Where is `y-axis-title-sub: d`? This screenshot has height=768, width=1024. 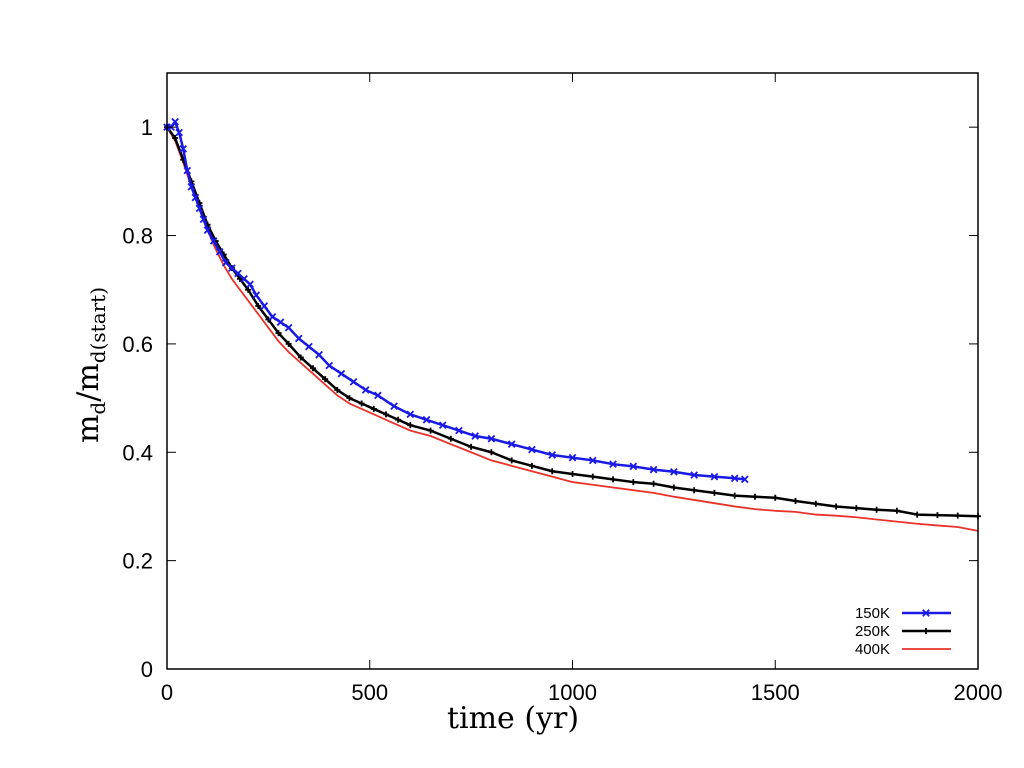
y-axis-title-sub: d is located at coordinates (98, 408).